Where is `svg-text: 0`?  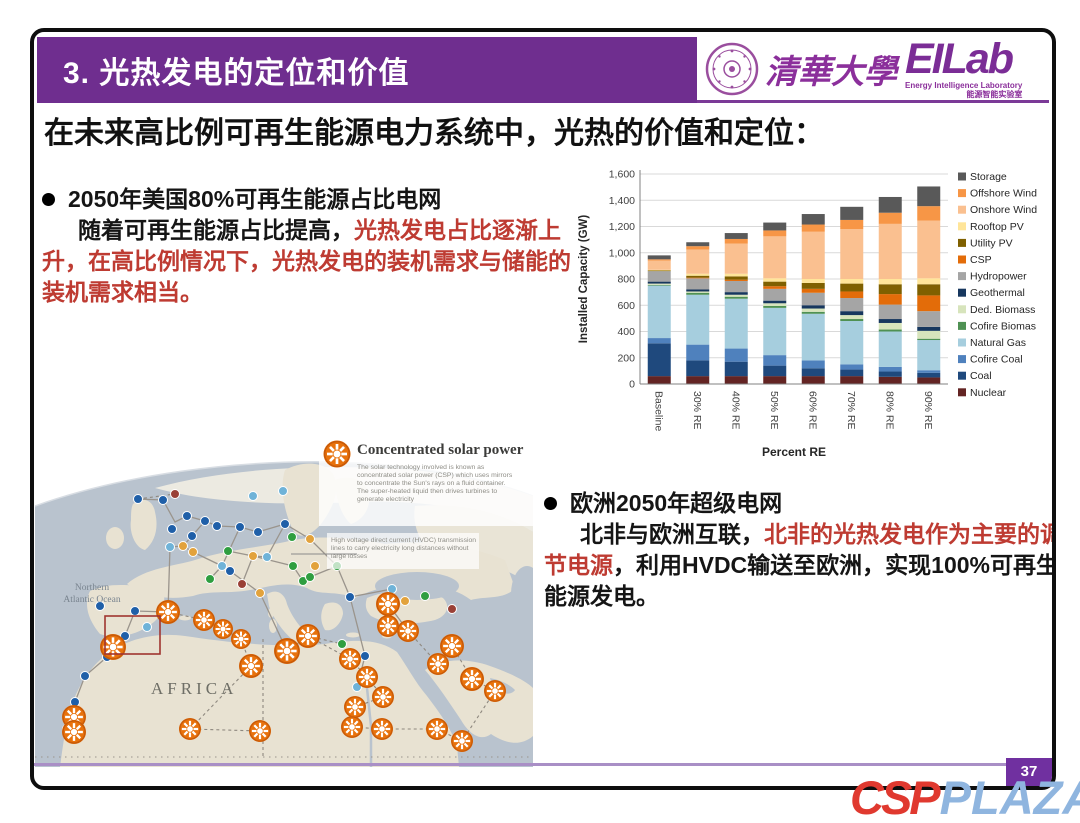 svg-text: 0 is located at coordinates (632, 385).